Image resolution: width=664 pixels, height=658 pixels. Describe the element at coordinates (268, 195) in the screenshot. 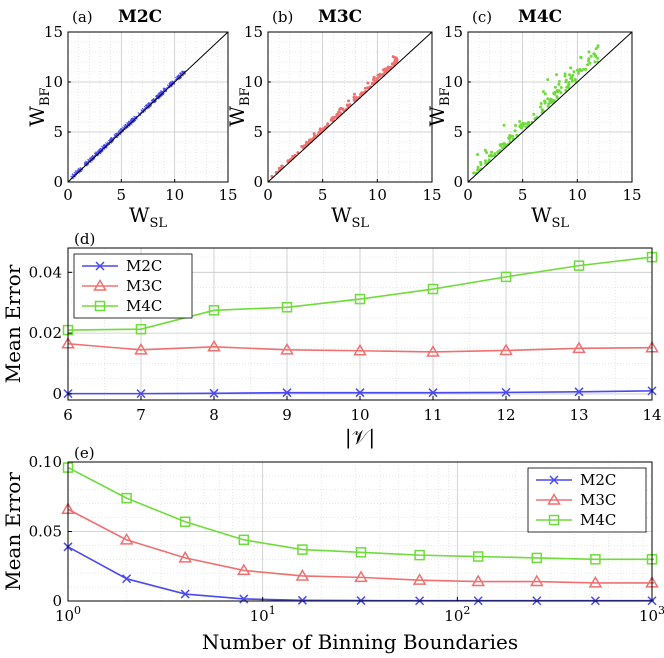

I see `x-tick-label: 0` at that location.